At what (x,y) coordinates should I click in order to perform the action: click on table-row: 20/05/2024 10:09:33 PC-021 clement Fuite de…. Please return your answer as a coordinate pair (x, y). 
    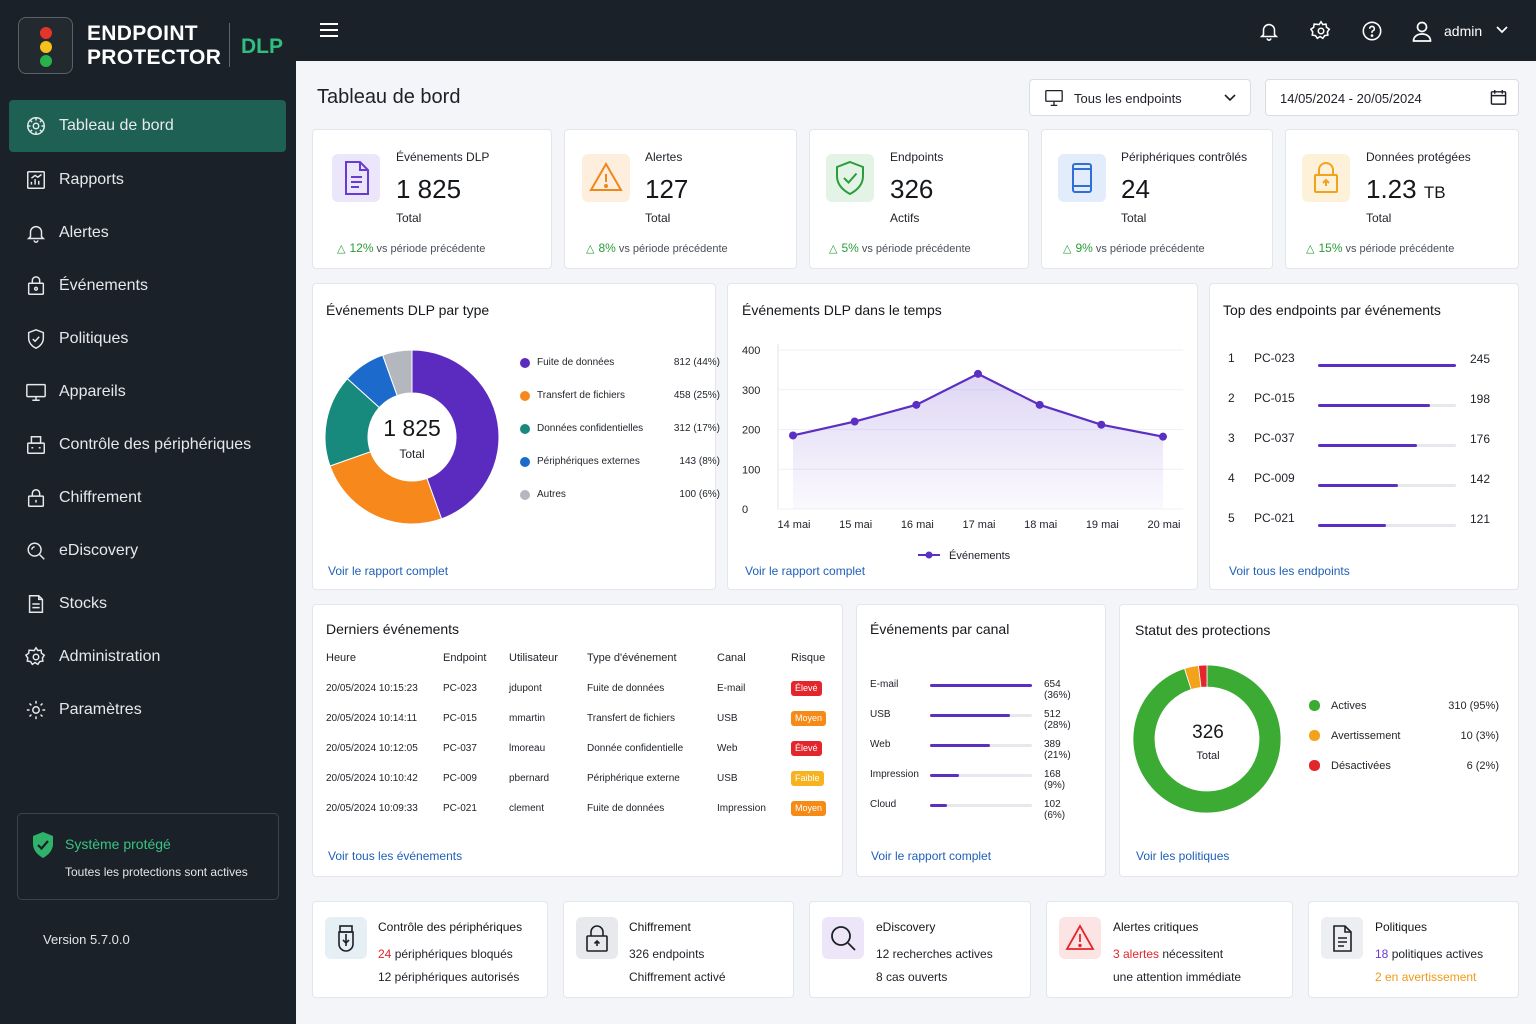
    Looking at the image, I should click on (577, 810).